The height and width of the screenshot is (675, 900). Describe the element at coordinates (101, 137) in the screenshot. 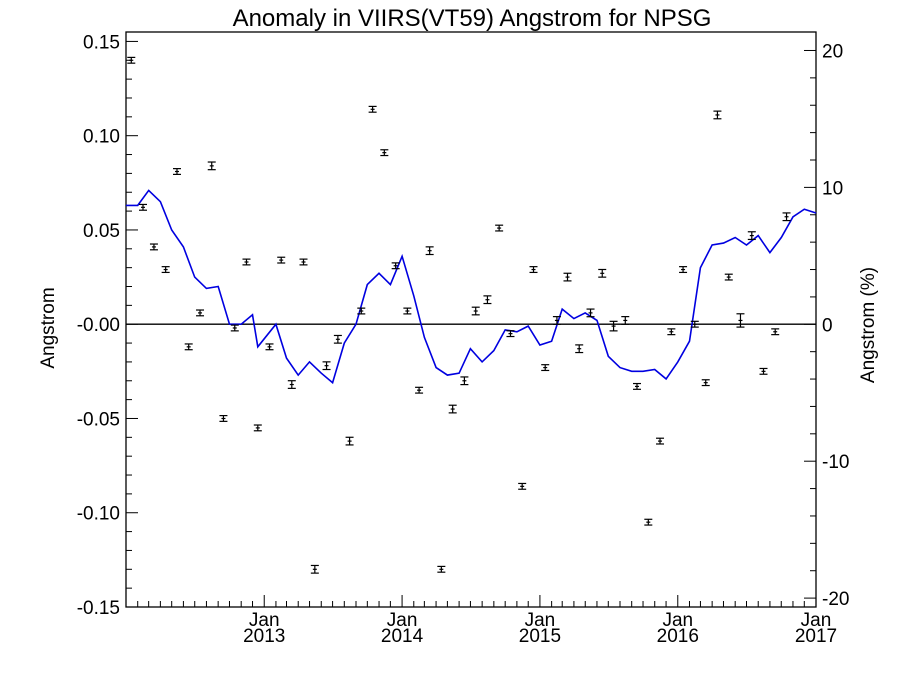

I see `y-tick-label: 0.10` at that location.